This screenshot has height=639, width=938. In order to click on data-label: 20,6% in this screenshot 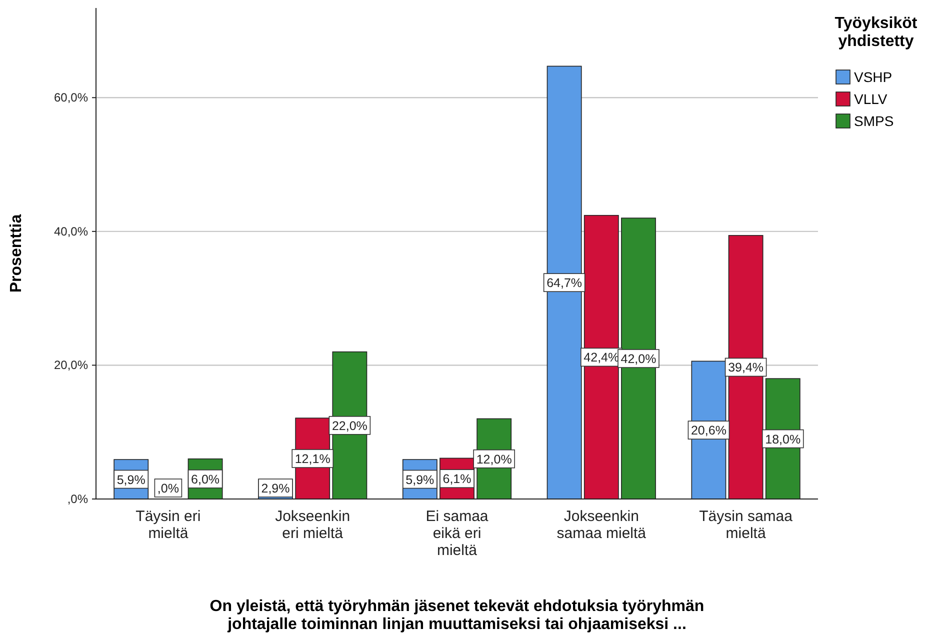, I will do `click(708, 431)`.